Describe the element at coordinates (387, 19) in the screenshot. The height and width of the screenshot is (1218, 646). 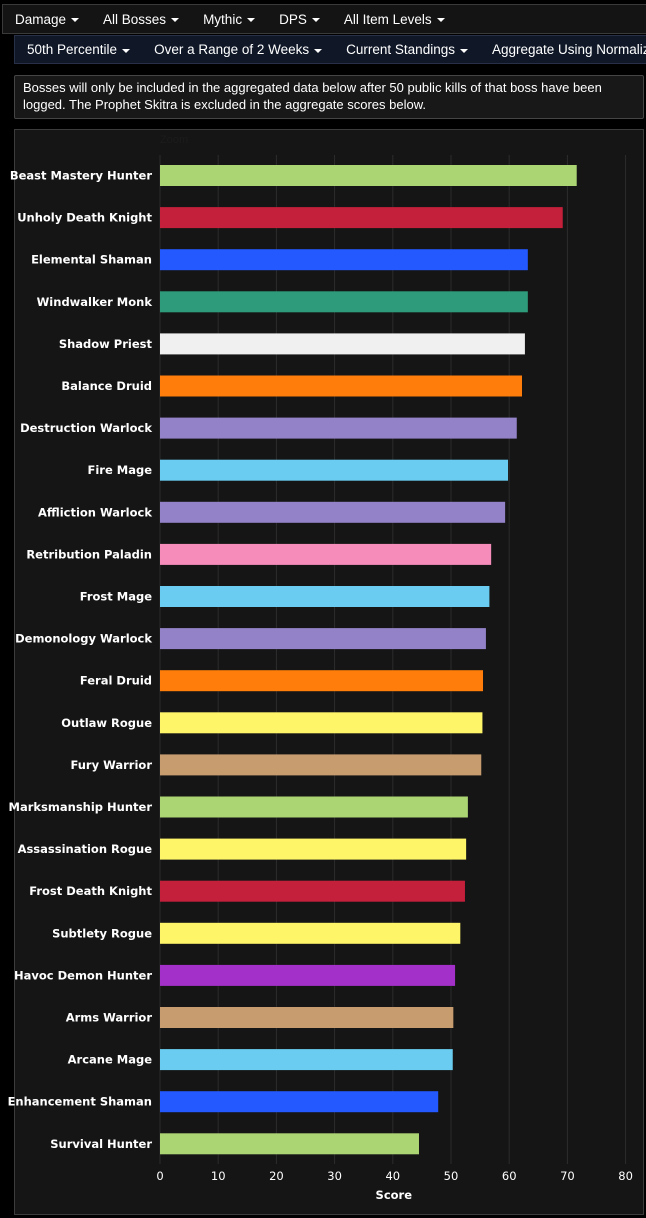
I see `item-level-dropdown-label: All Item Levels` at that location.